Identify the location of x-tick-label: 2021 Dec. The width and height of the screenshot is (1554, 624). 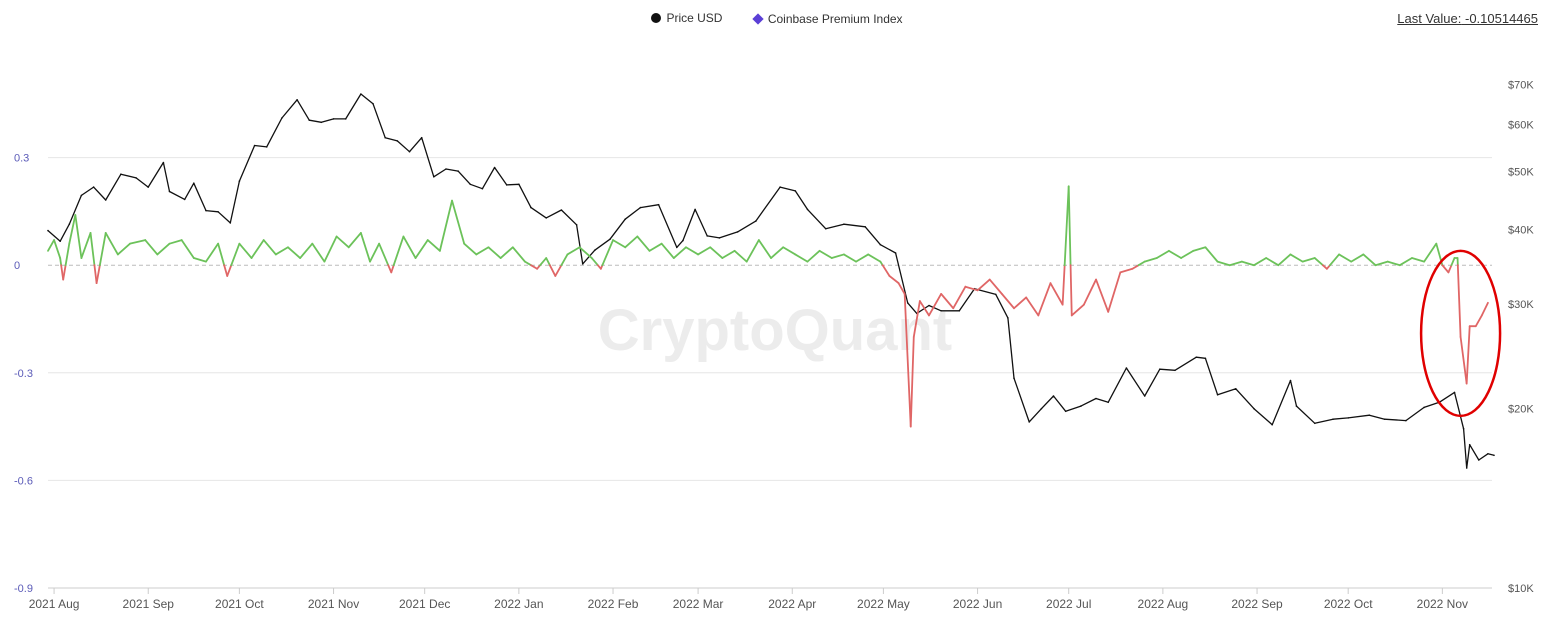
(424, 604).